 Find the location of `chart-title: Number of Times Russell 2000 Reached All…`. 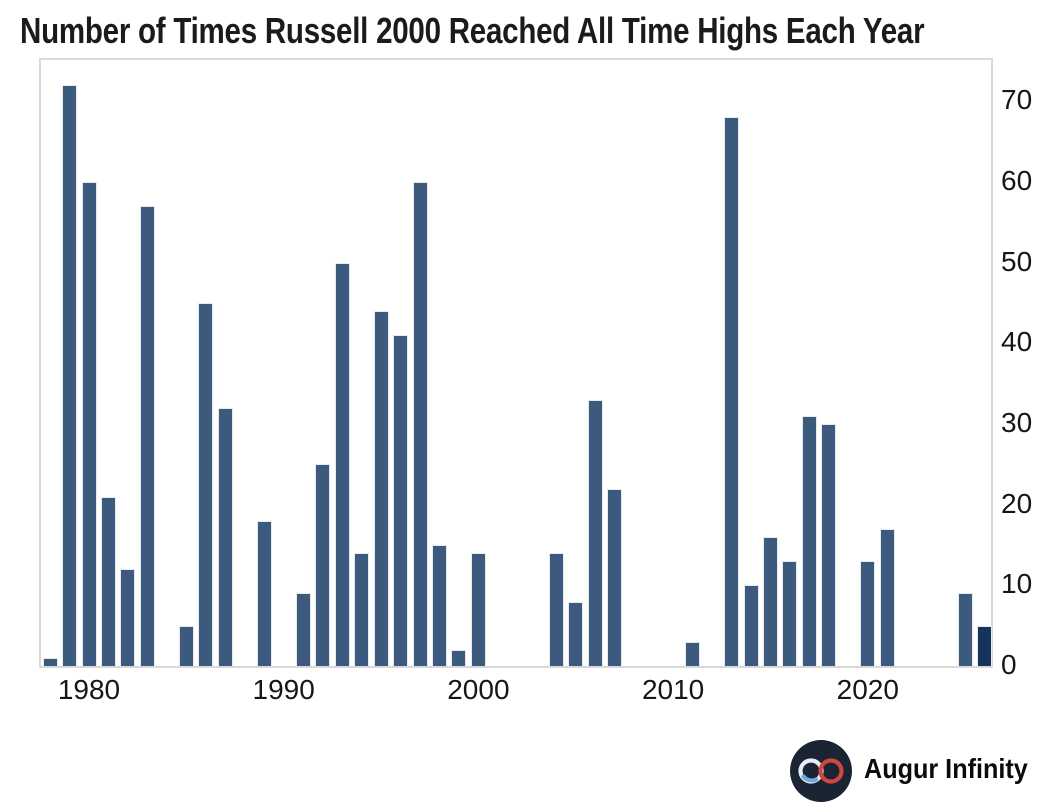

chart-title: Number of Times Russell 2000 Reached All… is located at coordinates (472, 30).